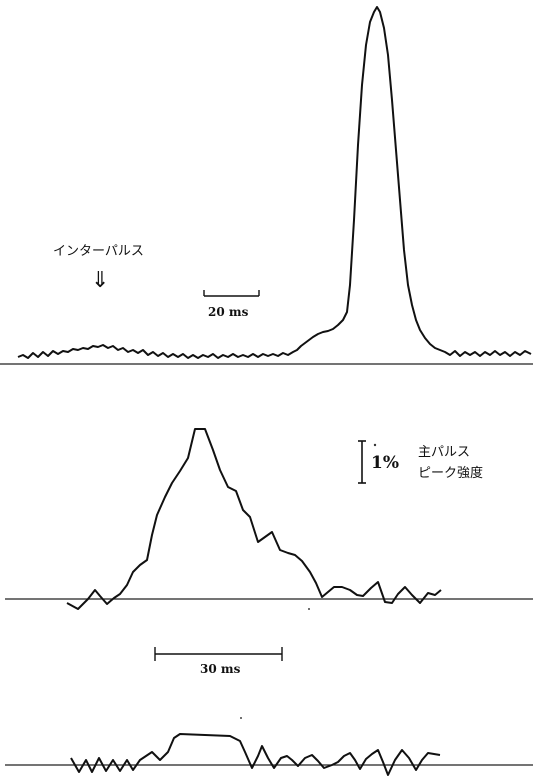  What do you see at coordinates (218, 654) in the screenshot?
I see `time-scale-bar-30ms` at bounding box center [218, 654].